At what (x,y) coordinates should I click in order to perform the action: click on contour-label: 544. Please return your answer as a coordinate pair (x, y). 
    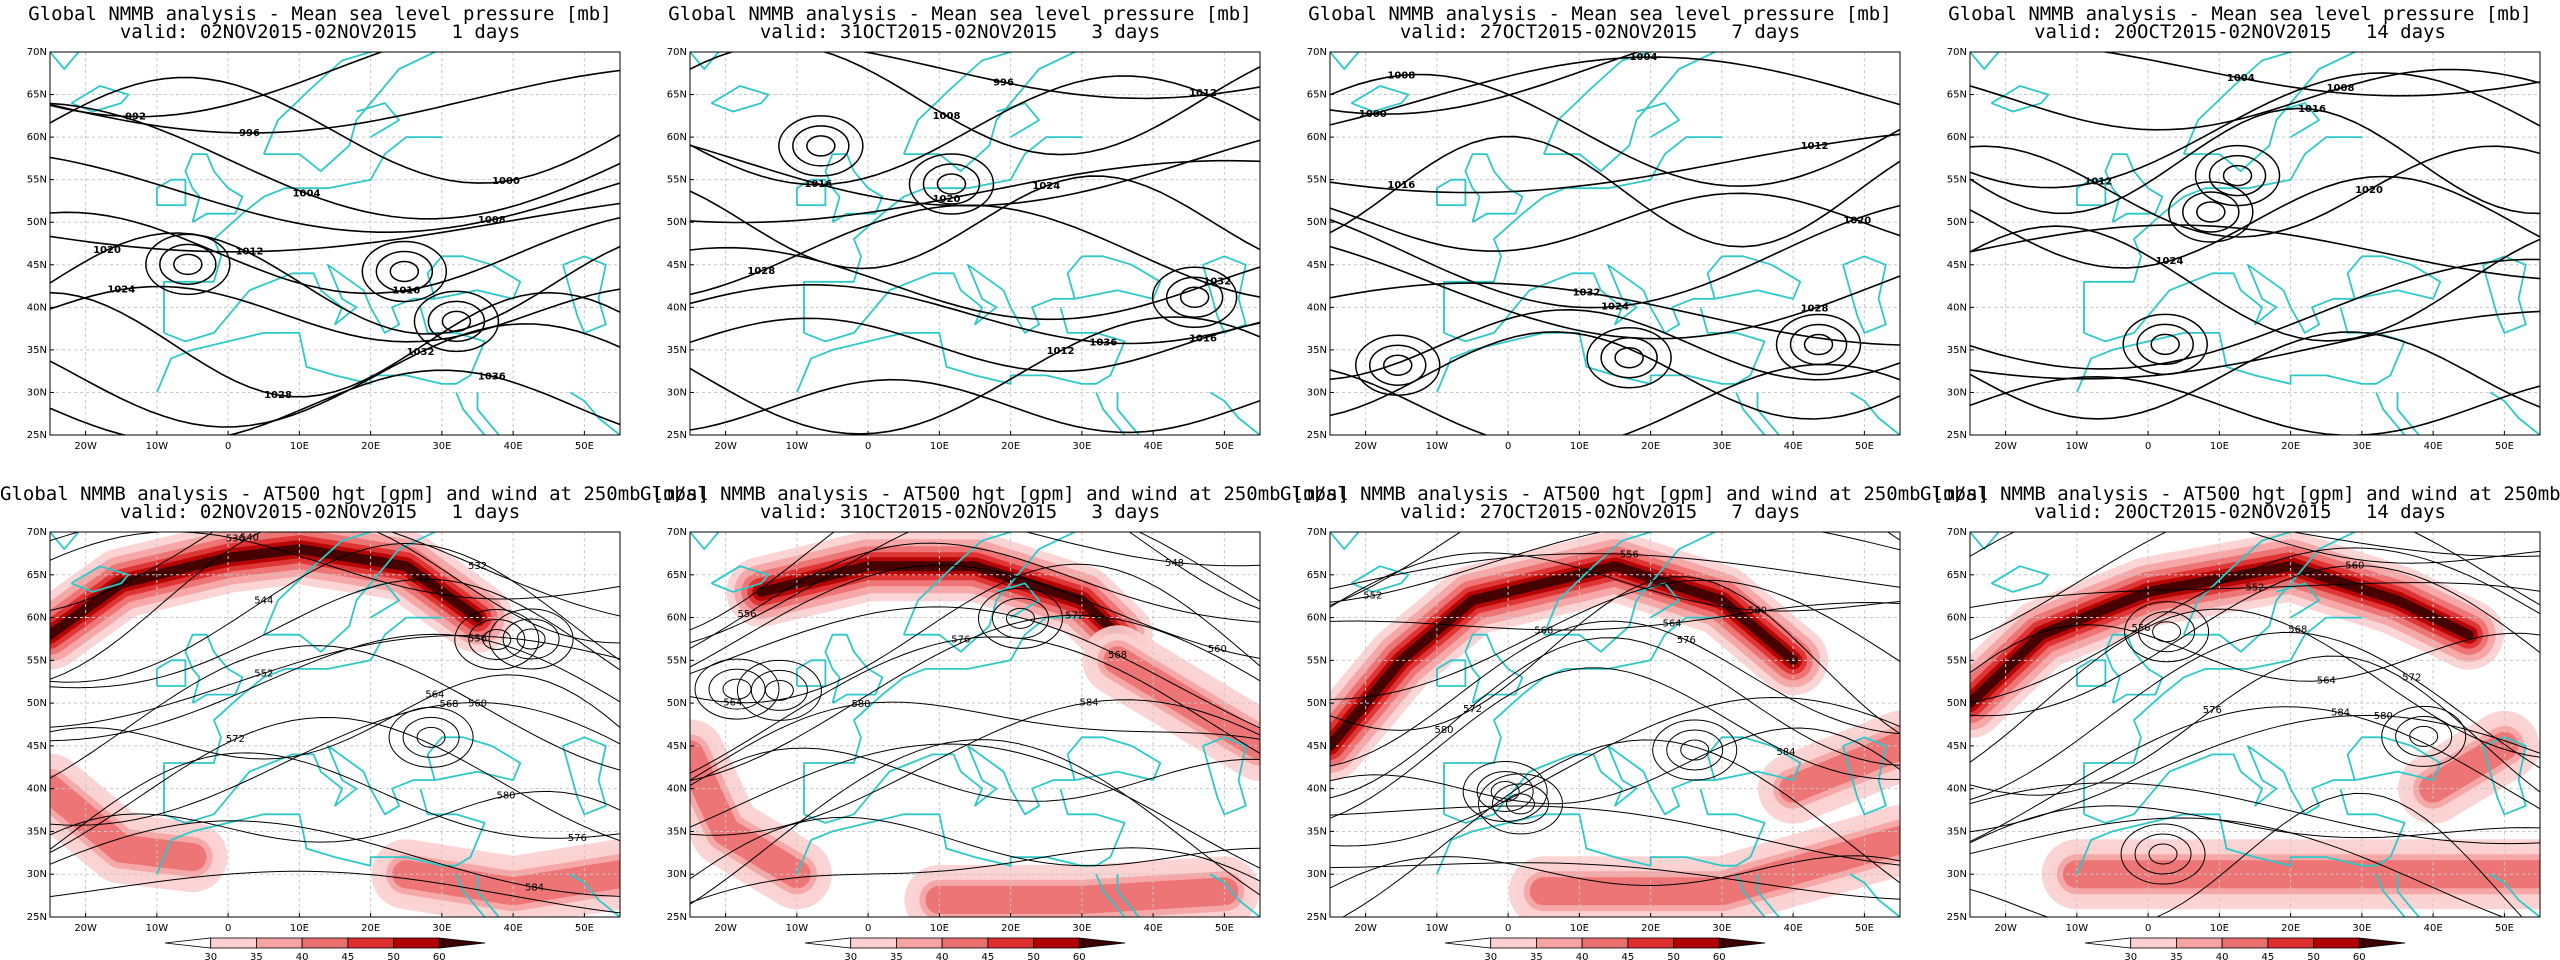
    Looking at the image, I should click on (263, 601).